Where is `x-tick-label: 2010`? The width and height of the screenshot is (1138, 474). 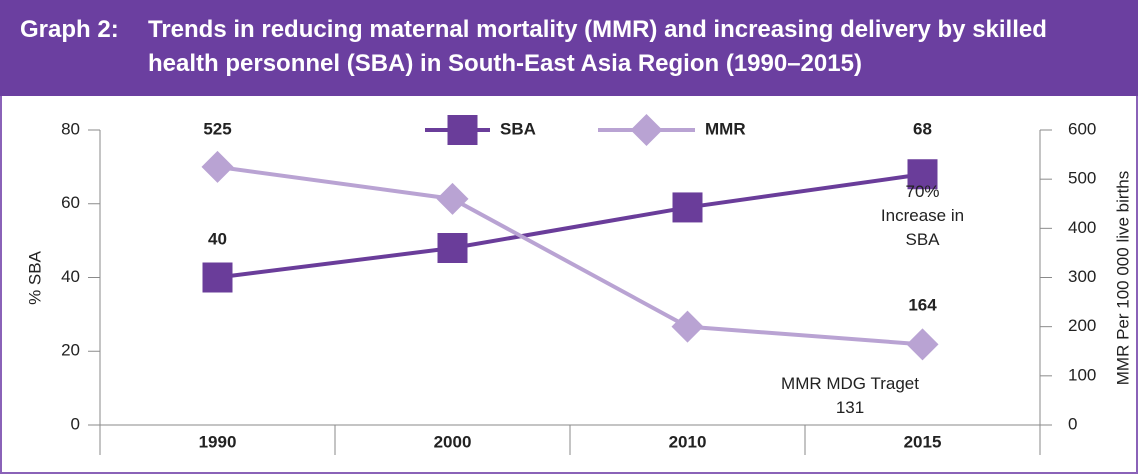
x-tick-label: 2010 is located at coordinates (688, 441).